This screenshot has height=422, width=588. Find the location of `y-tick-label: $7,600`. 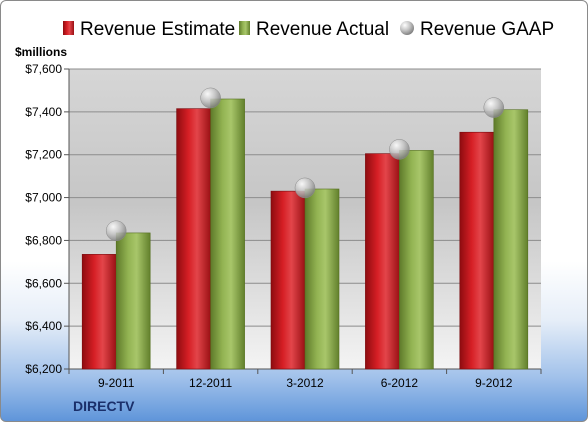

y-tick-label: $7,600 is located at coordinates (43, 69).